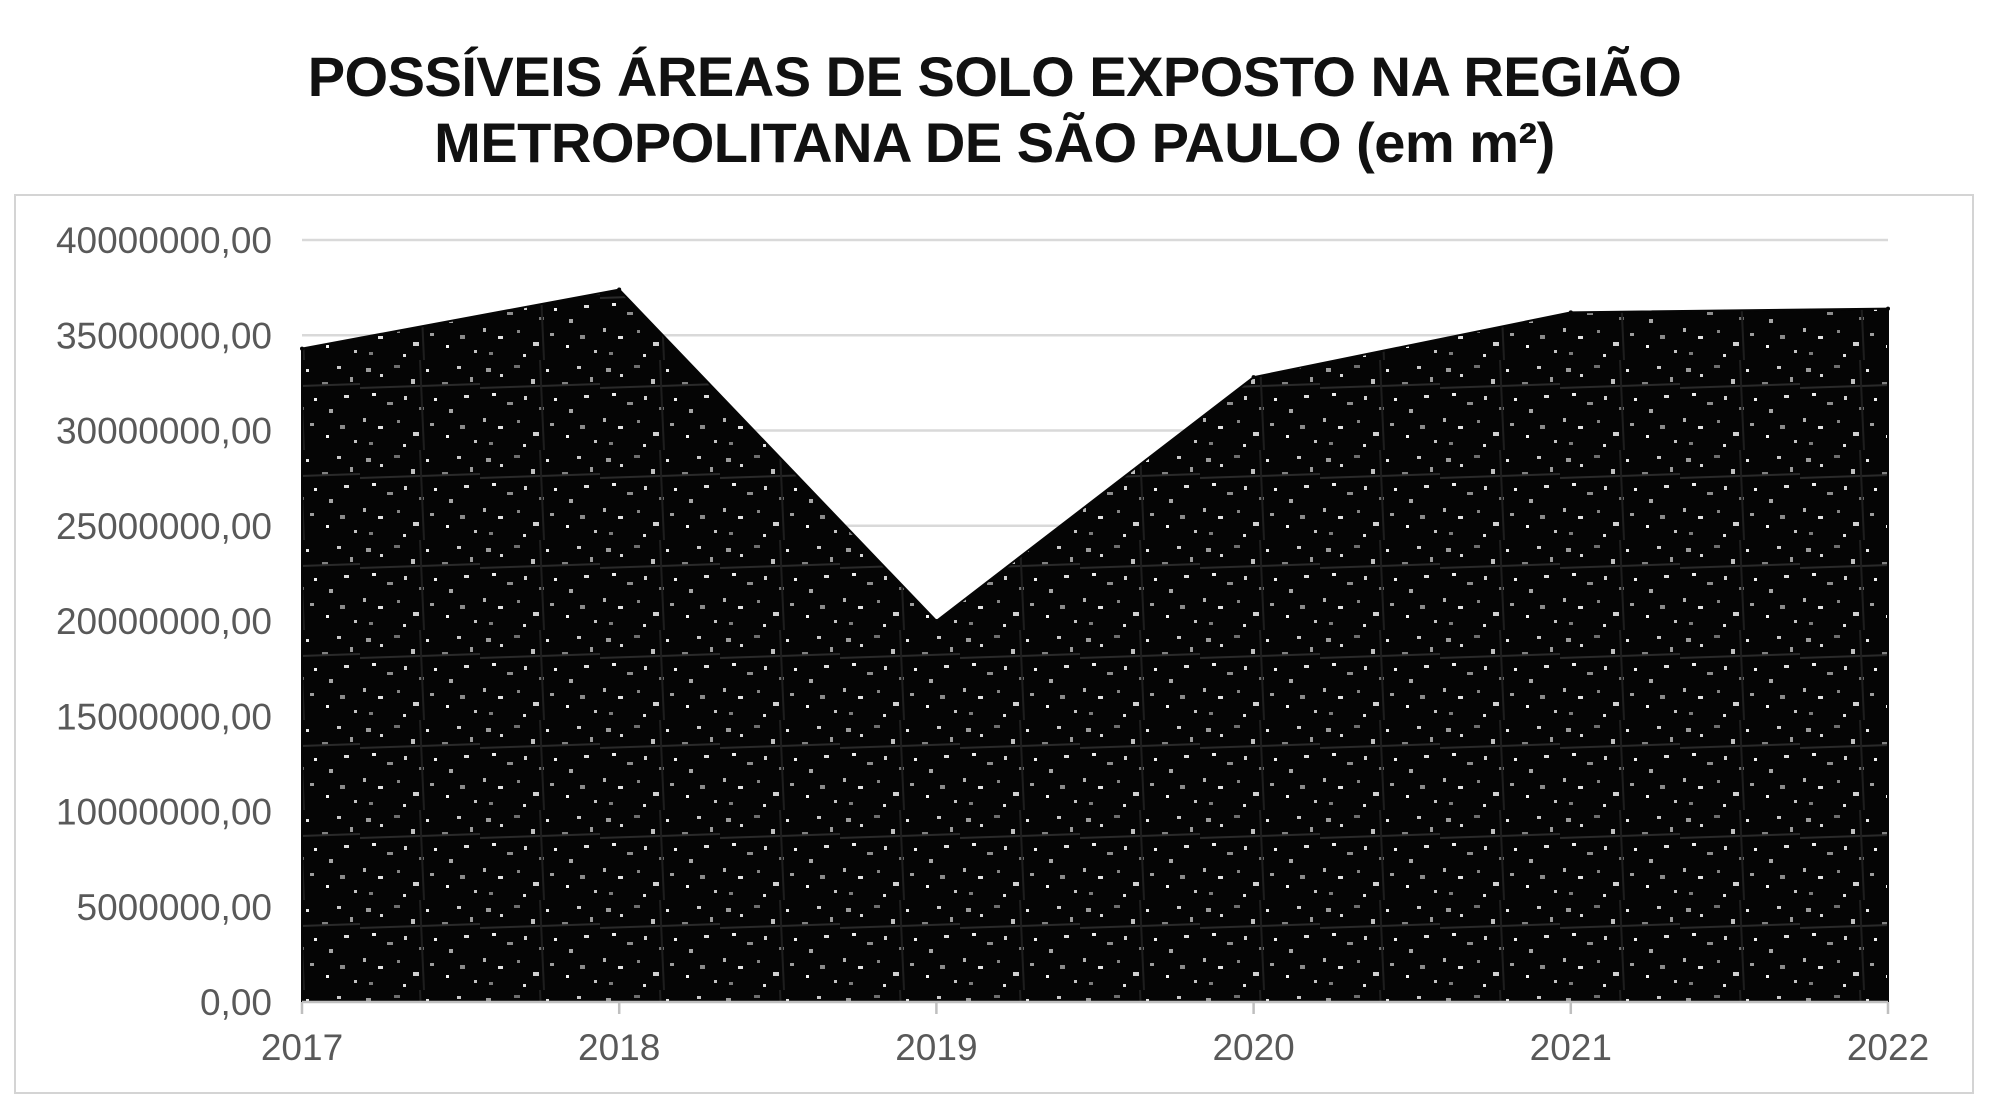  Describe the element at coordinates (1253, 377) in the screenshot. I see `data-point-2020` at that location.